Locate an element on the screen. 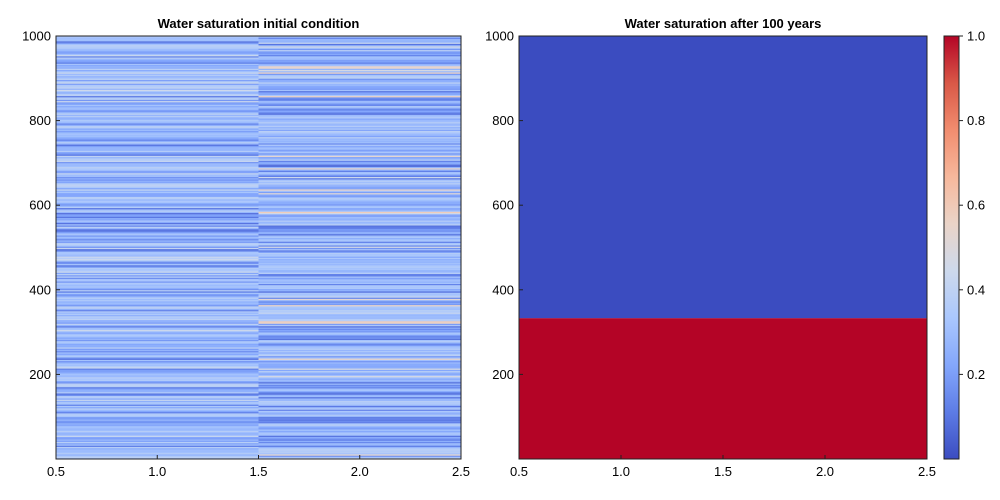  y-tick-label: 400 is located at coordinates (503, 289).